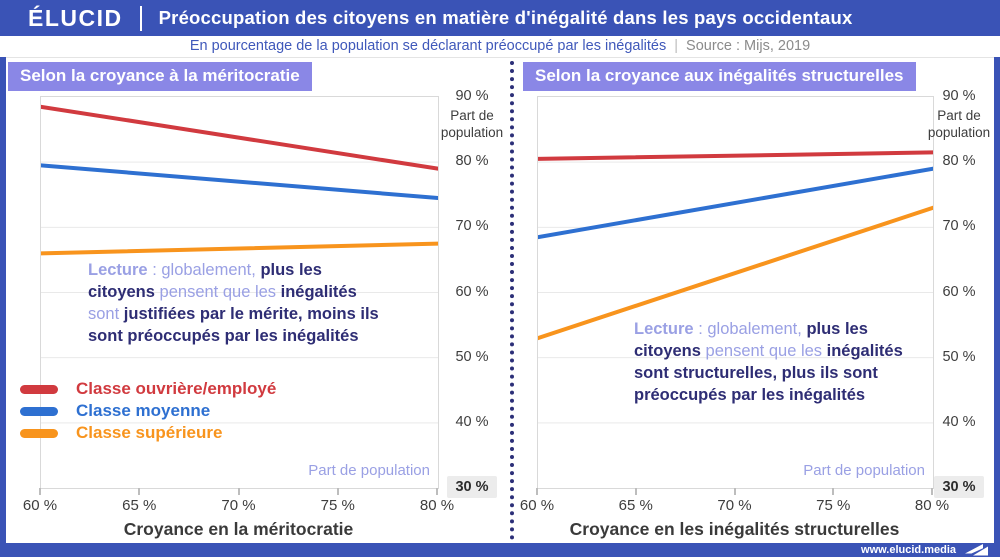  What do you see at coordinates (140, 18) in the screenshot?
I see `logo-divider` at bounding box center [140, 18].